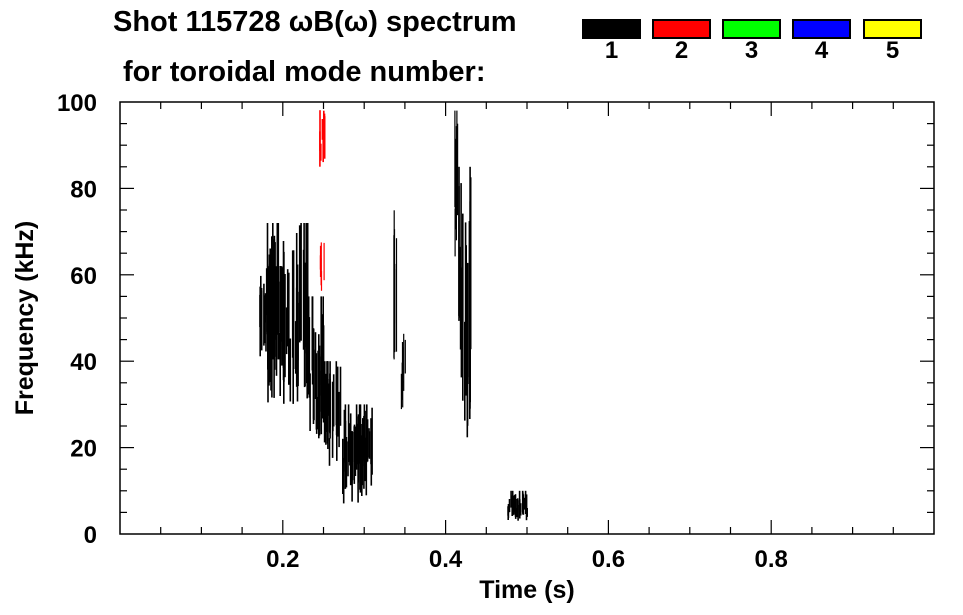 The height and width of the screenshot is (615, 963). Describe the element at coordinates (83, 276) in the screenshot. I see `y-tick-label: 60` at that location.